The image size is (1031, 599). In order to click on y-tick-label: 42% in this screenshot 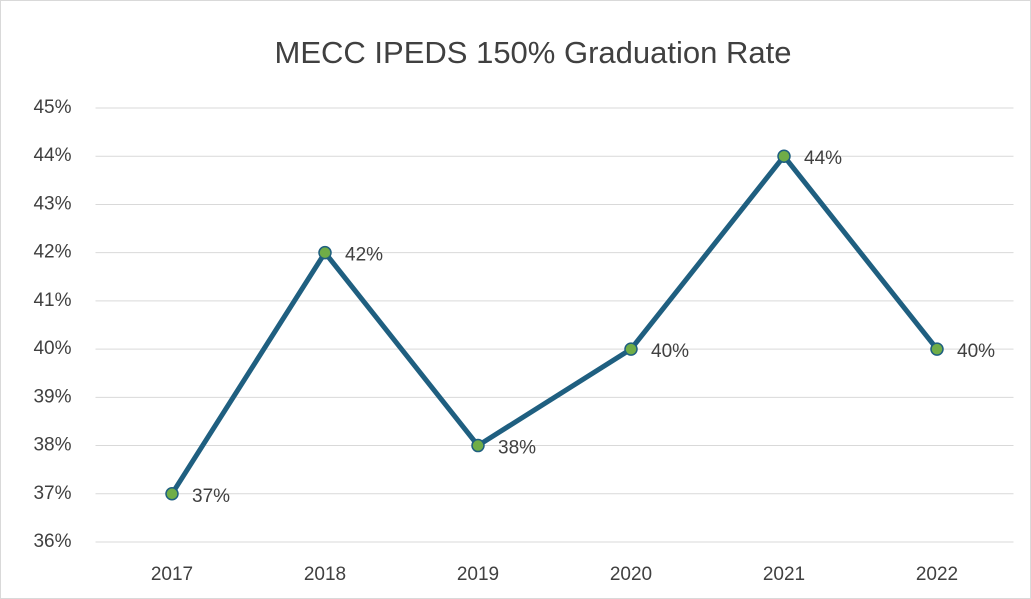, I will do `click(52, 252)`.